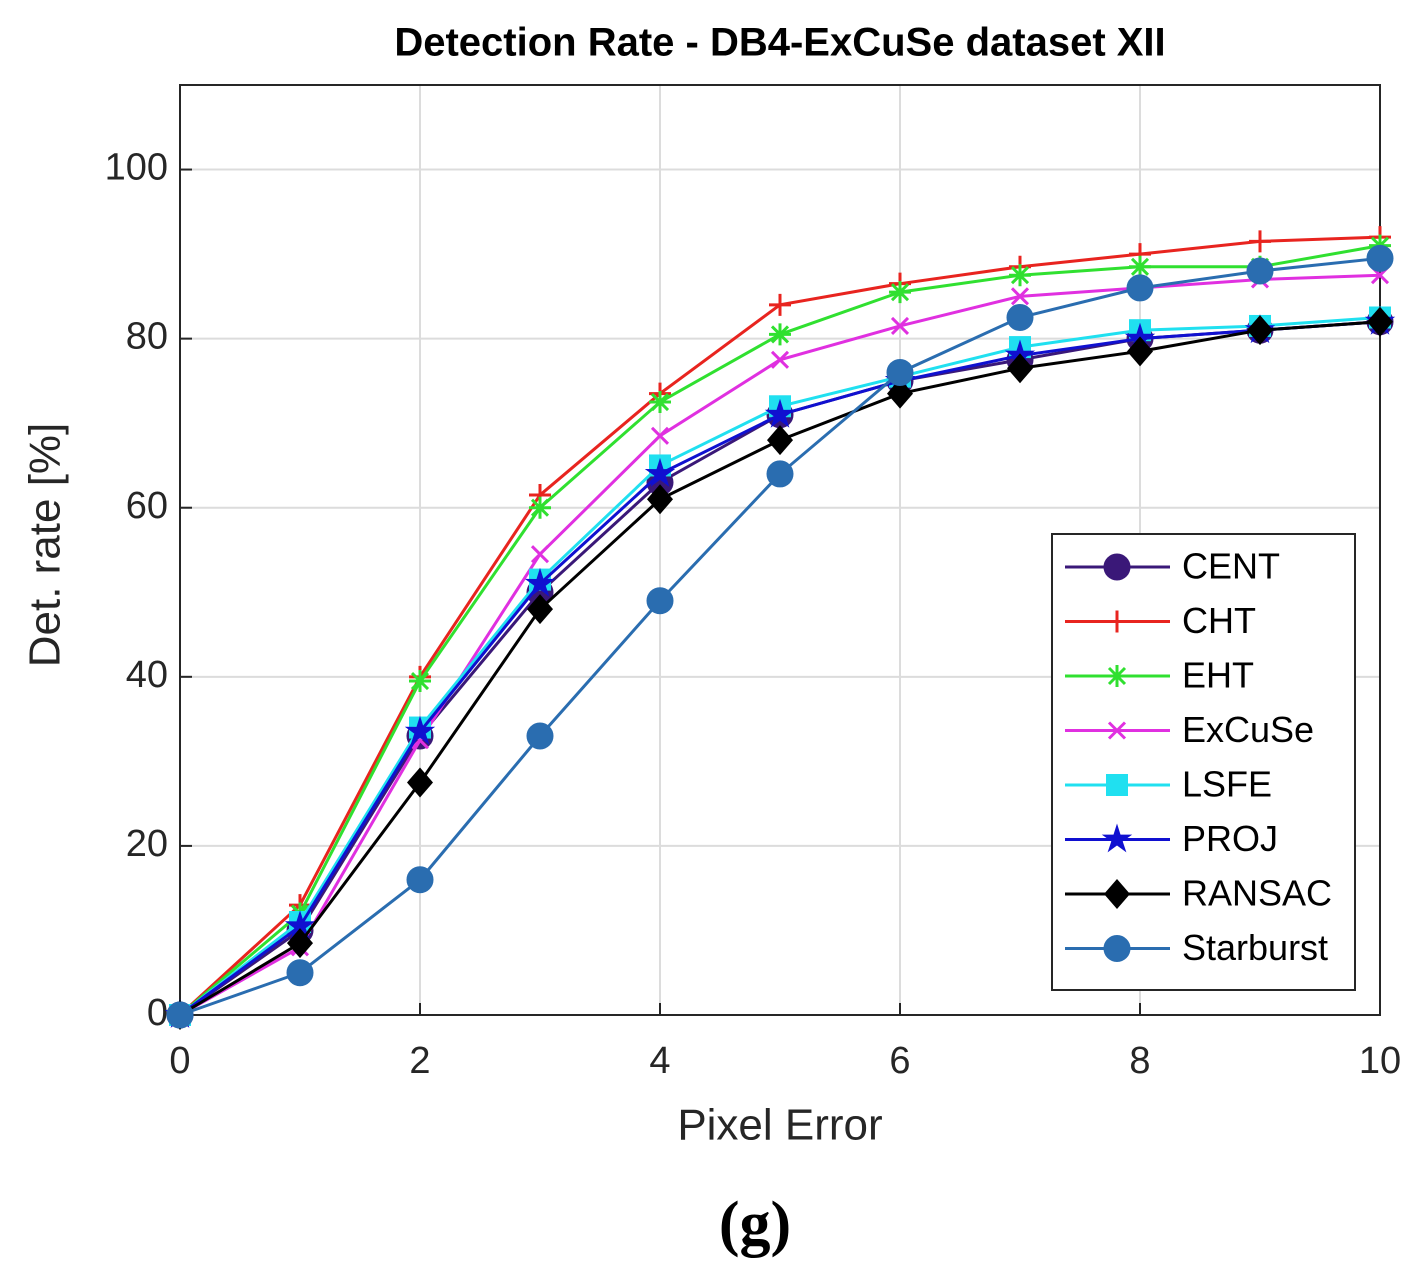 This screenshot has height=1287, width=1424. I want to click on y-tick-label: 0, so click(157, 1013).